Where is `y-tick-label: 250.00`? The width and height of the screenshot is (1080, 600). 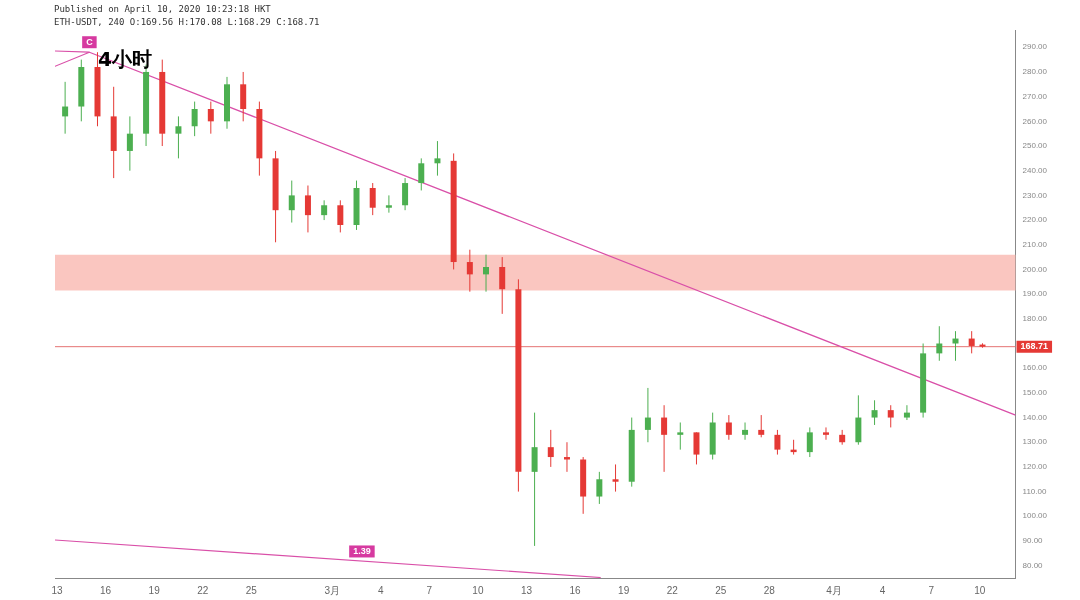
y-tick-label: 250.00 is located at coordinates (1035, 146).